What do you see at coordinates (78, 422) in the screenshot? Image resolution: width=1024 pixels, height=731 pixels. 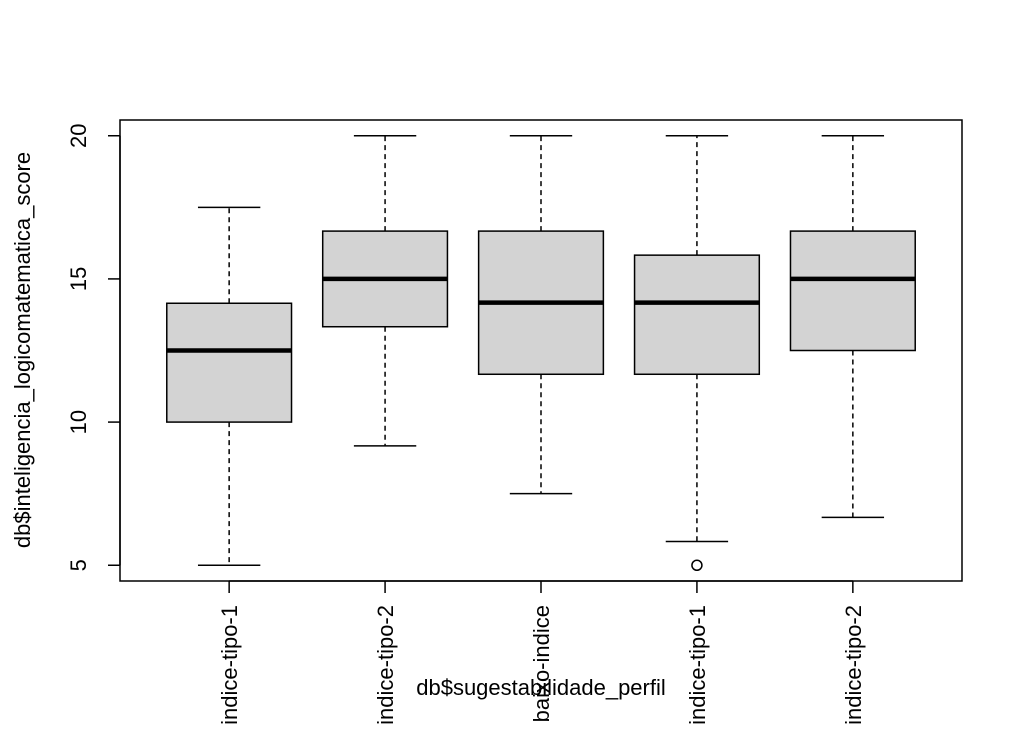 I see `y-tick-label: 10` at bounding box center [78, 422].